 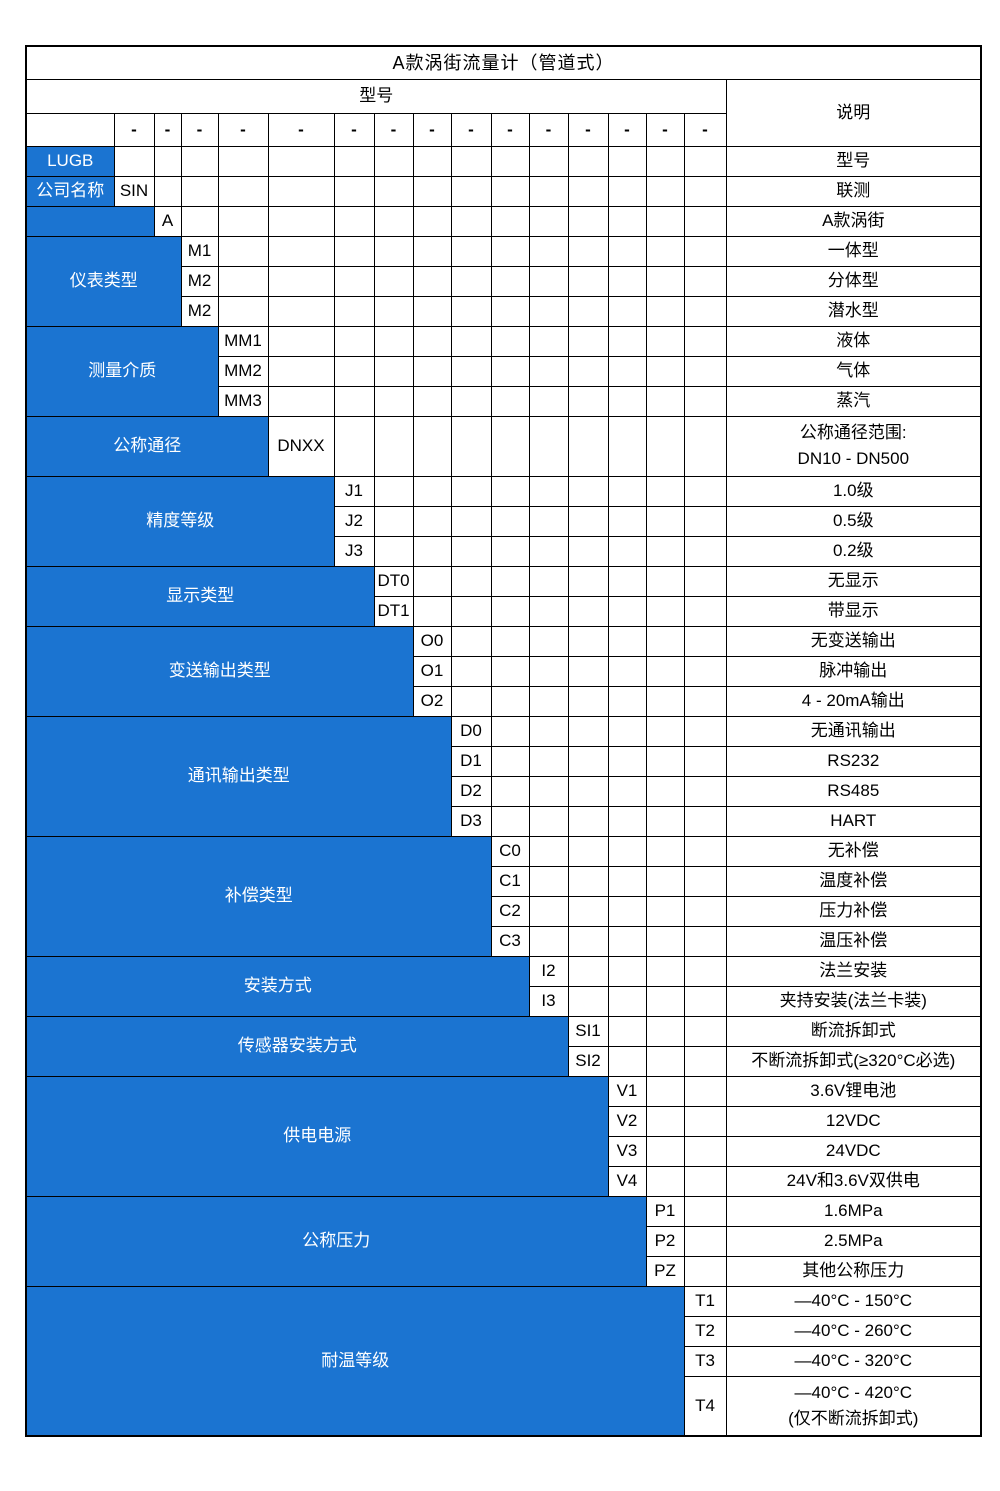 I want to click on company-name-label: 公司名称, so click(x=70, y=191).